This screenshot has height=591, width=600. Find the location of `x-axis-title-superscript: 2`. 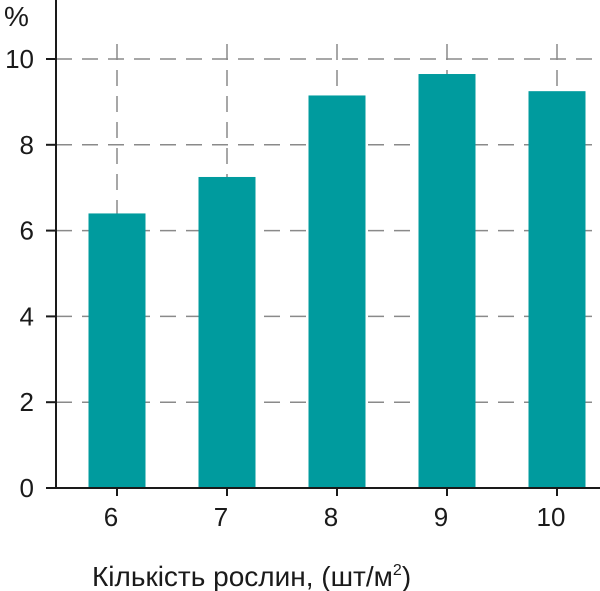

x-axis-title-superscript: 2 is located at coordinates (397, 570).